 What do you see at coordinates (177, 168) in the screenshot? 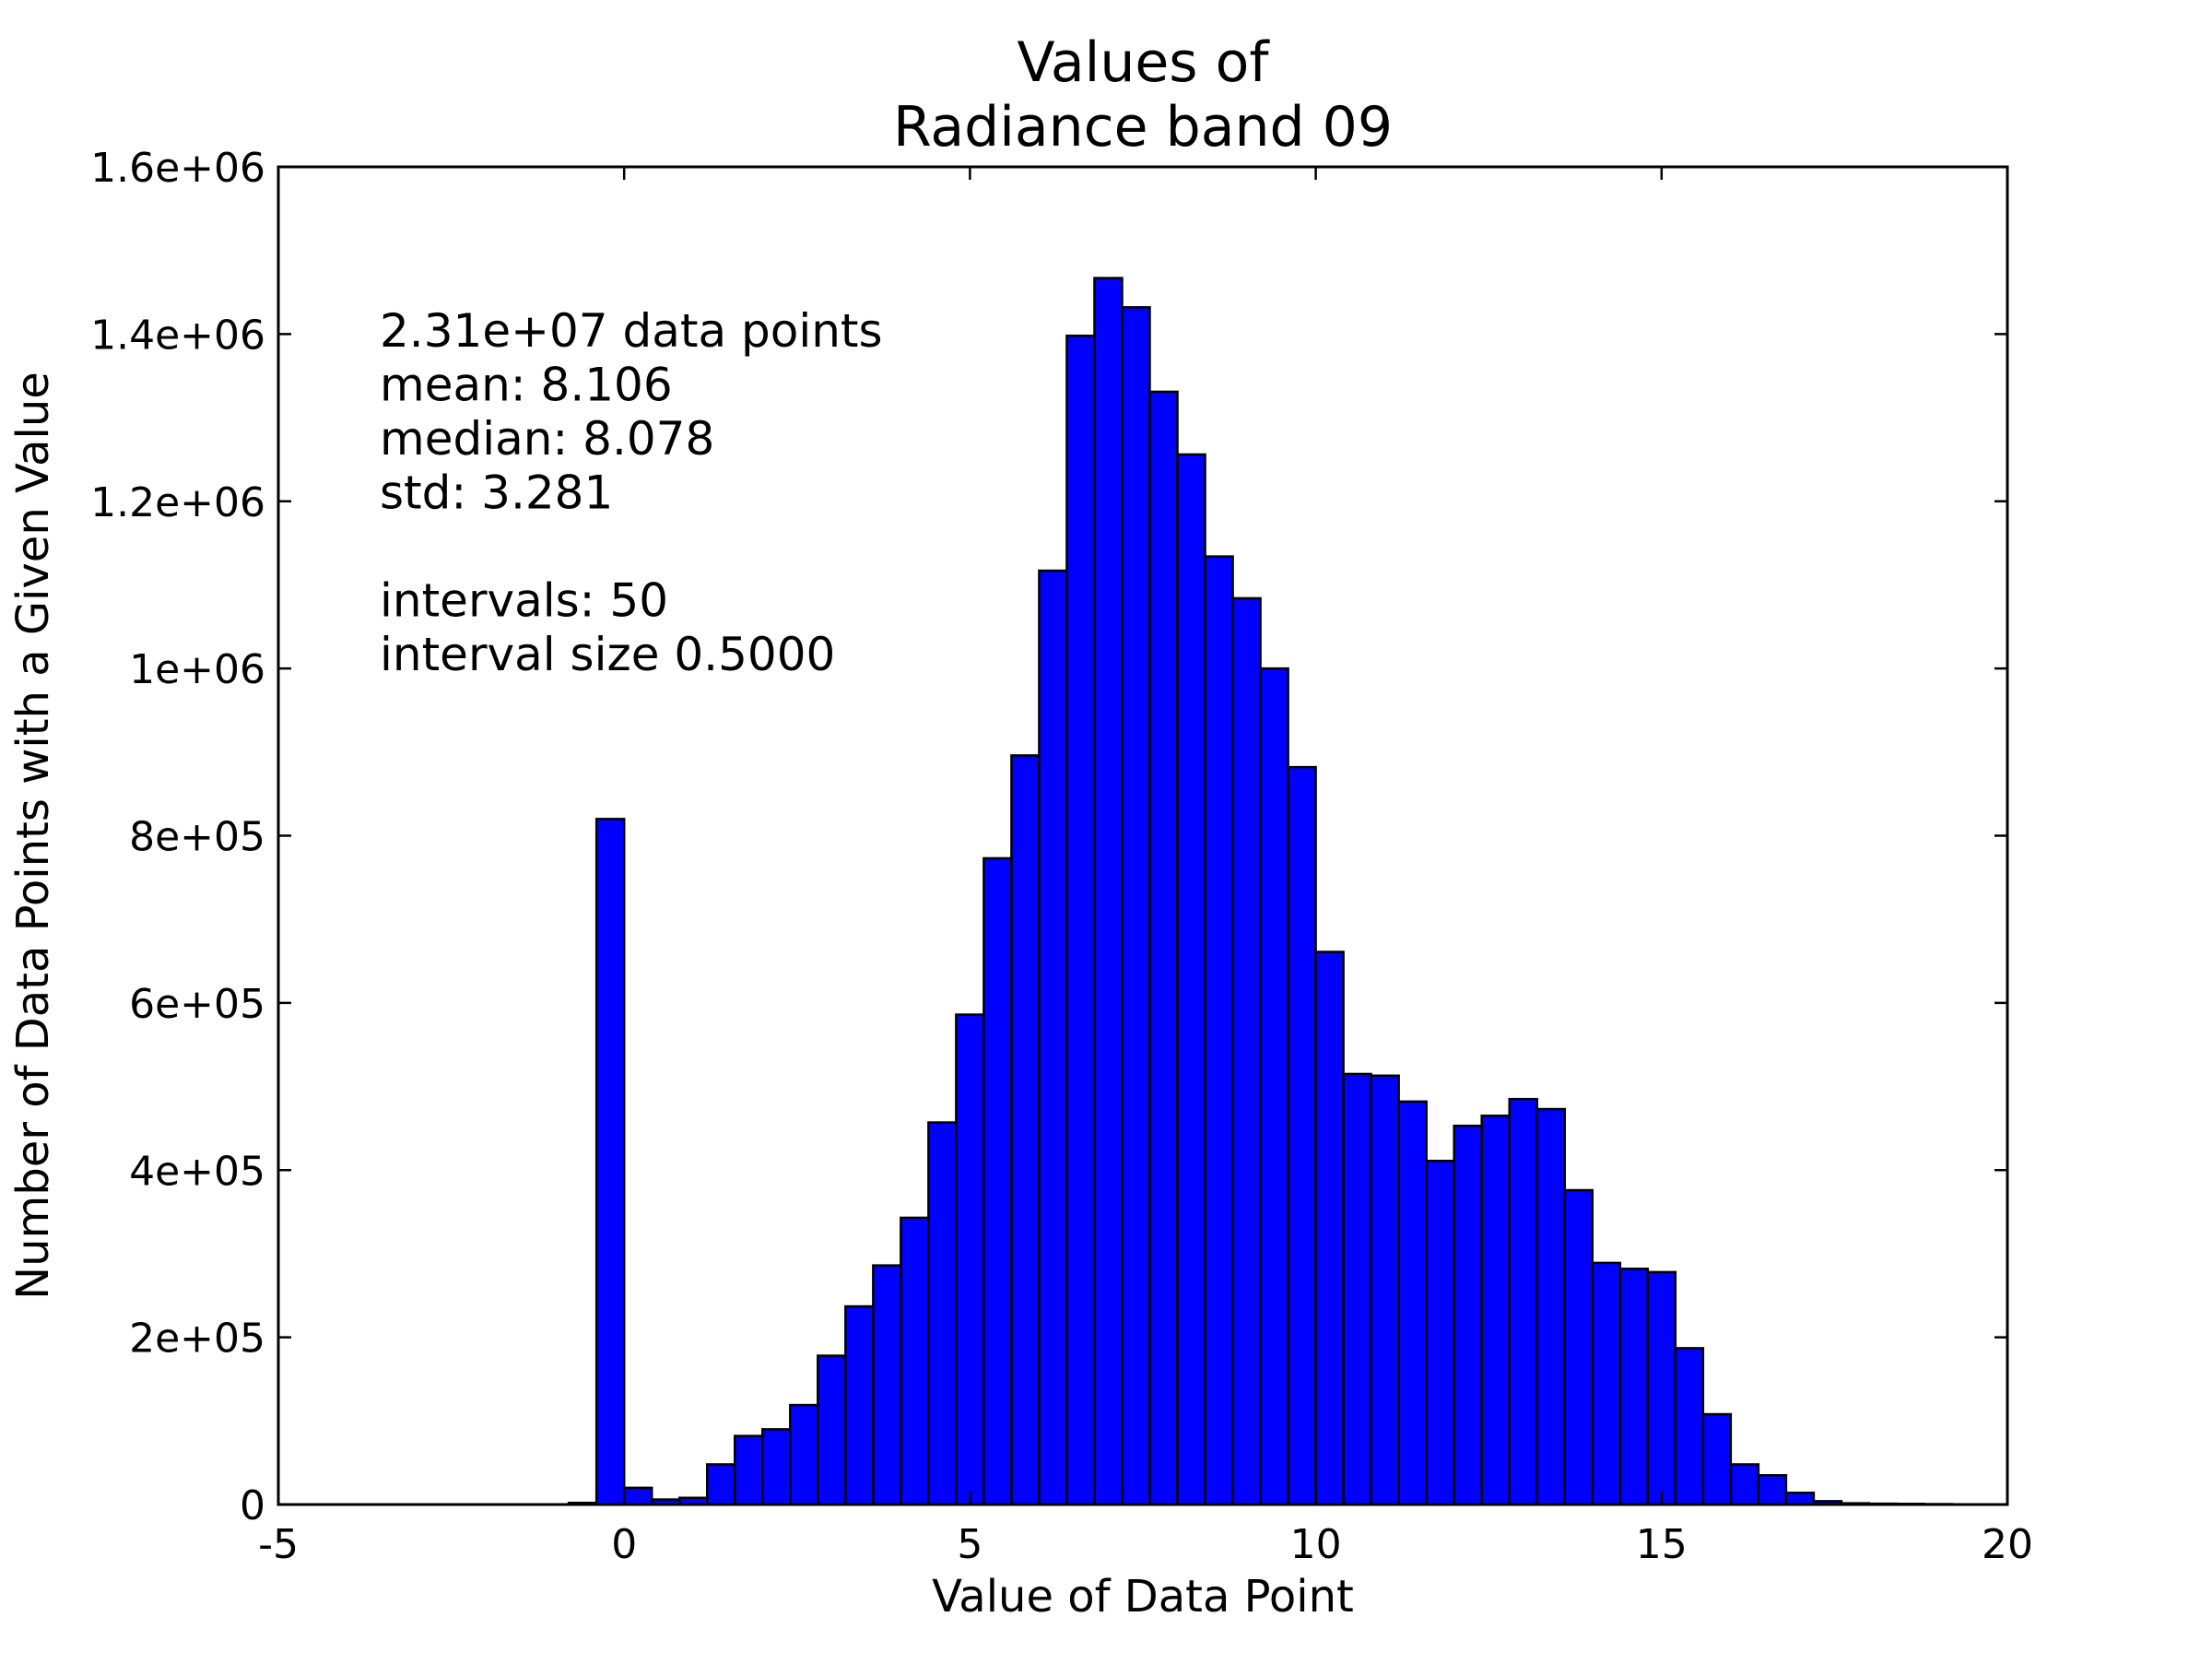
I see `y-tick-label: 1.6e+06` at bounding box center [177, 168].